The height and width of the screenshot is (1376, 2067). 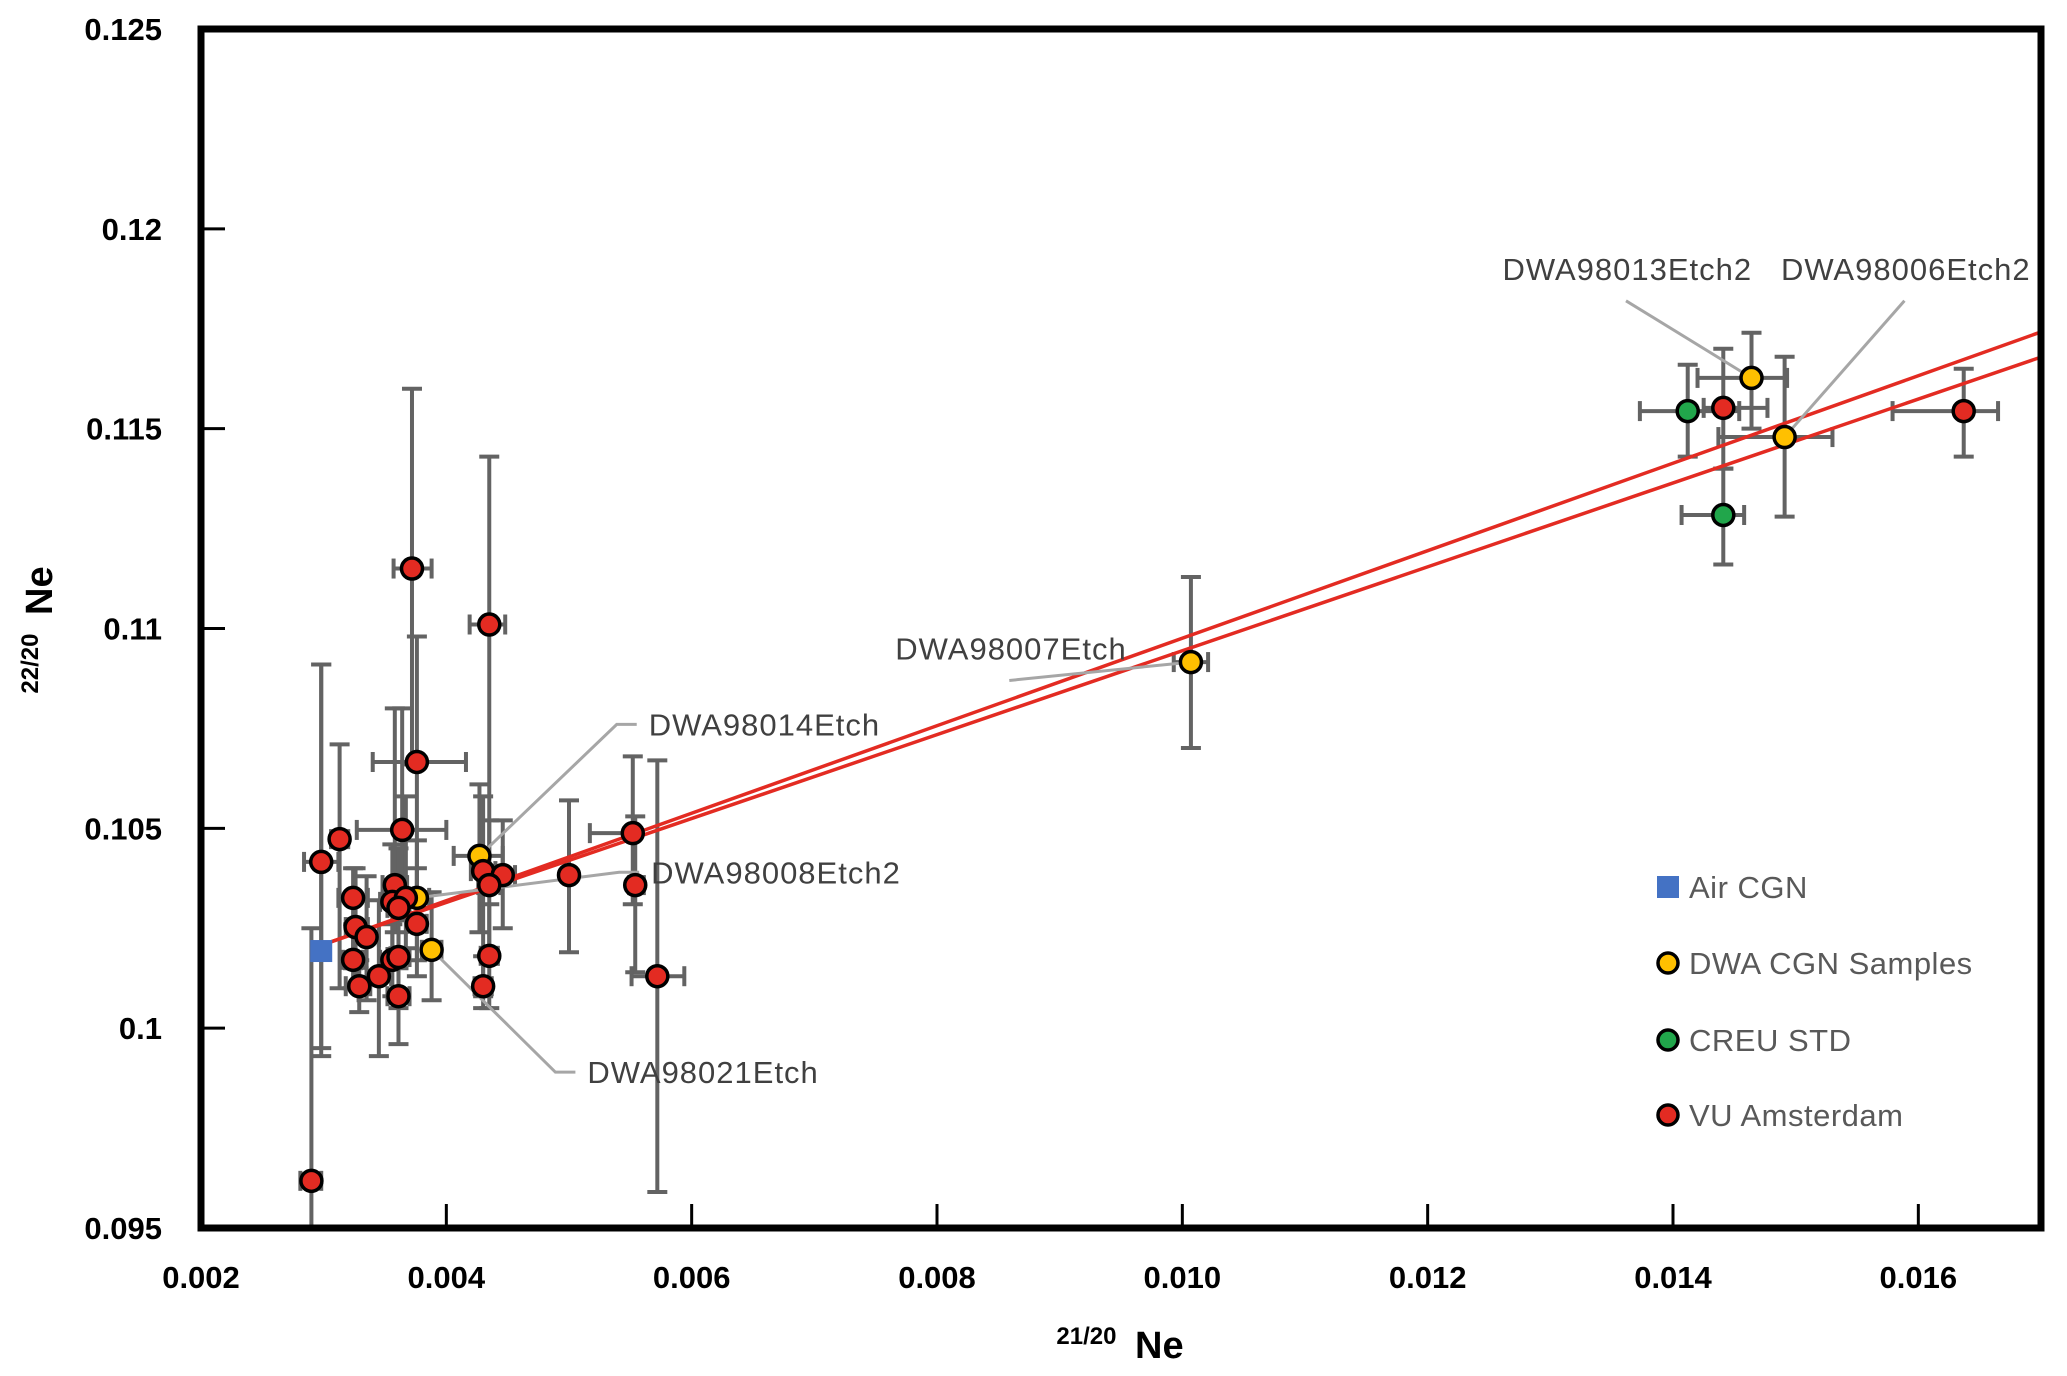 I want to click on x-axis-title: 21/20 Ne, so click(x=1119, y=1339).